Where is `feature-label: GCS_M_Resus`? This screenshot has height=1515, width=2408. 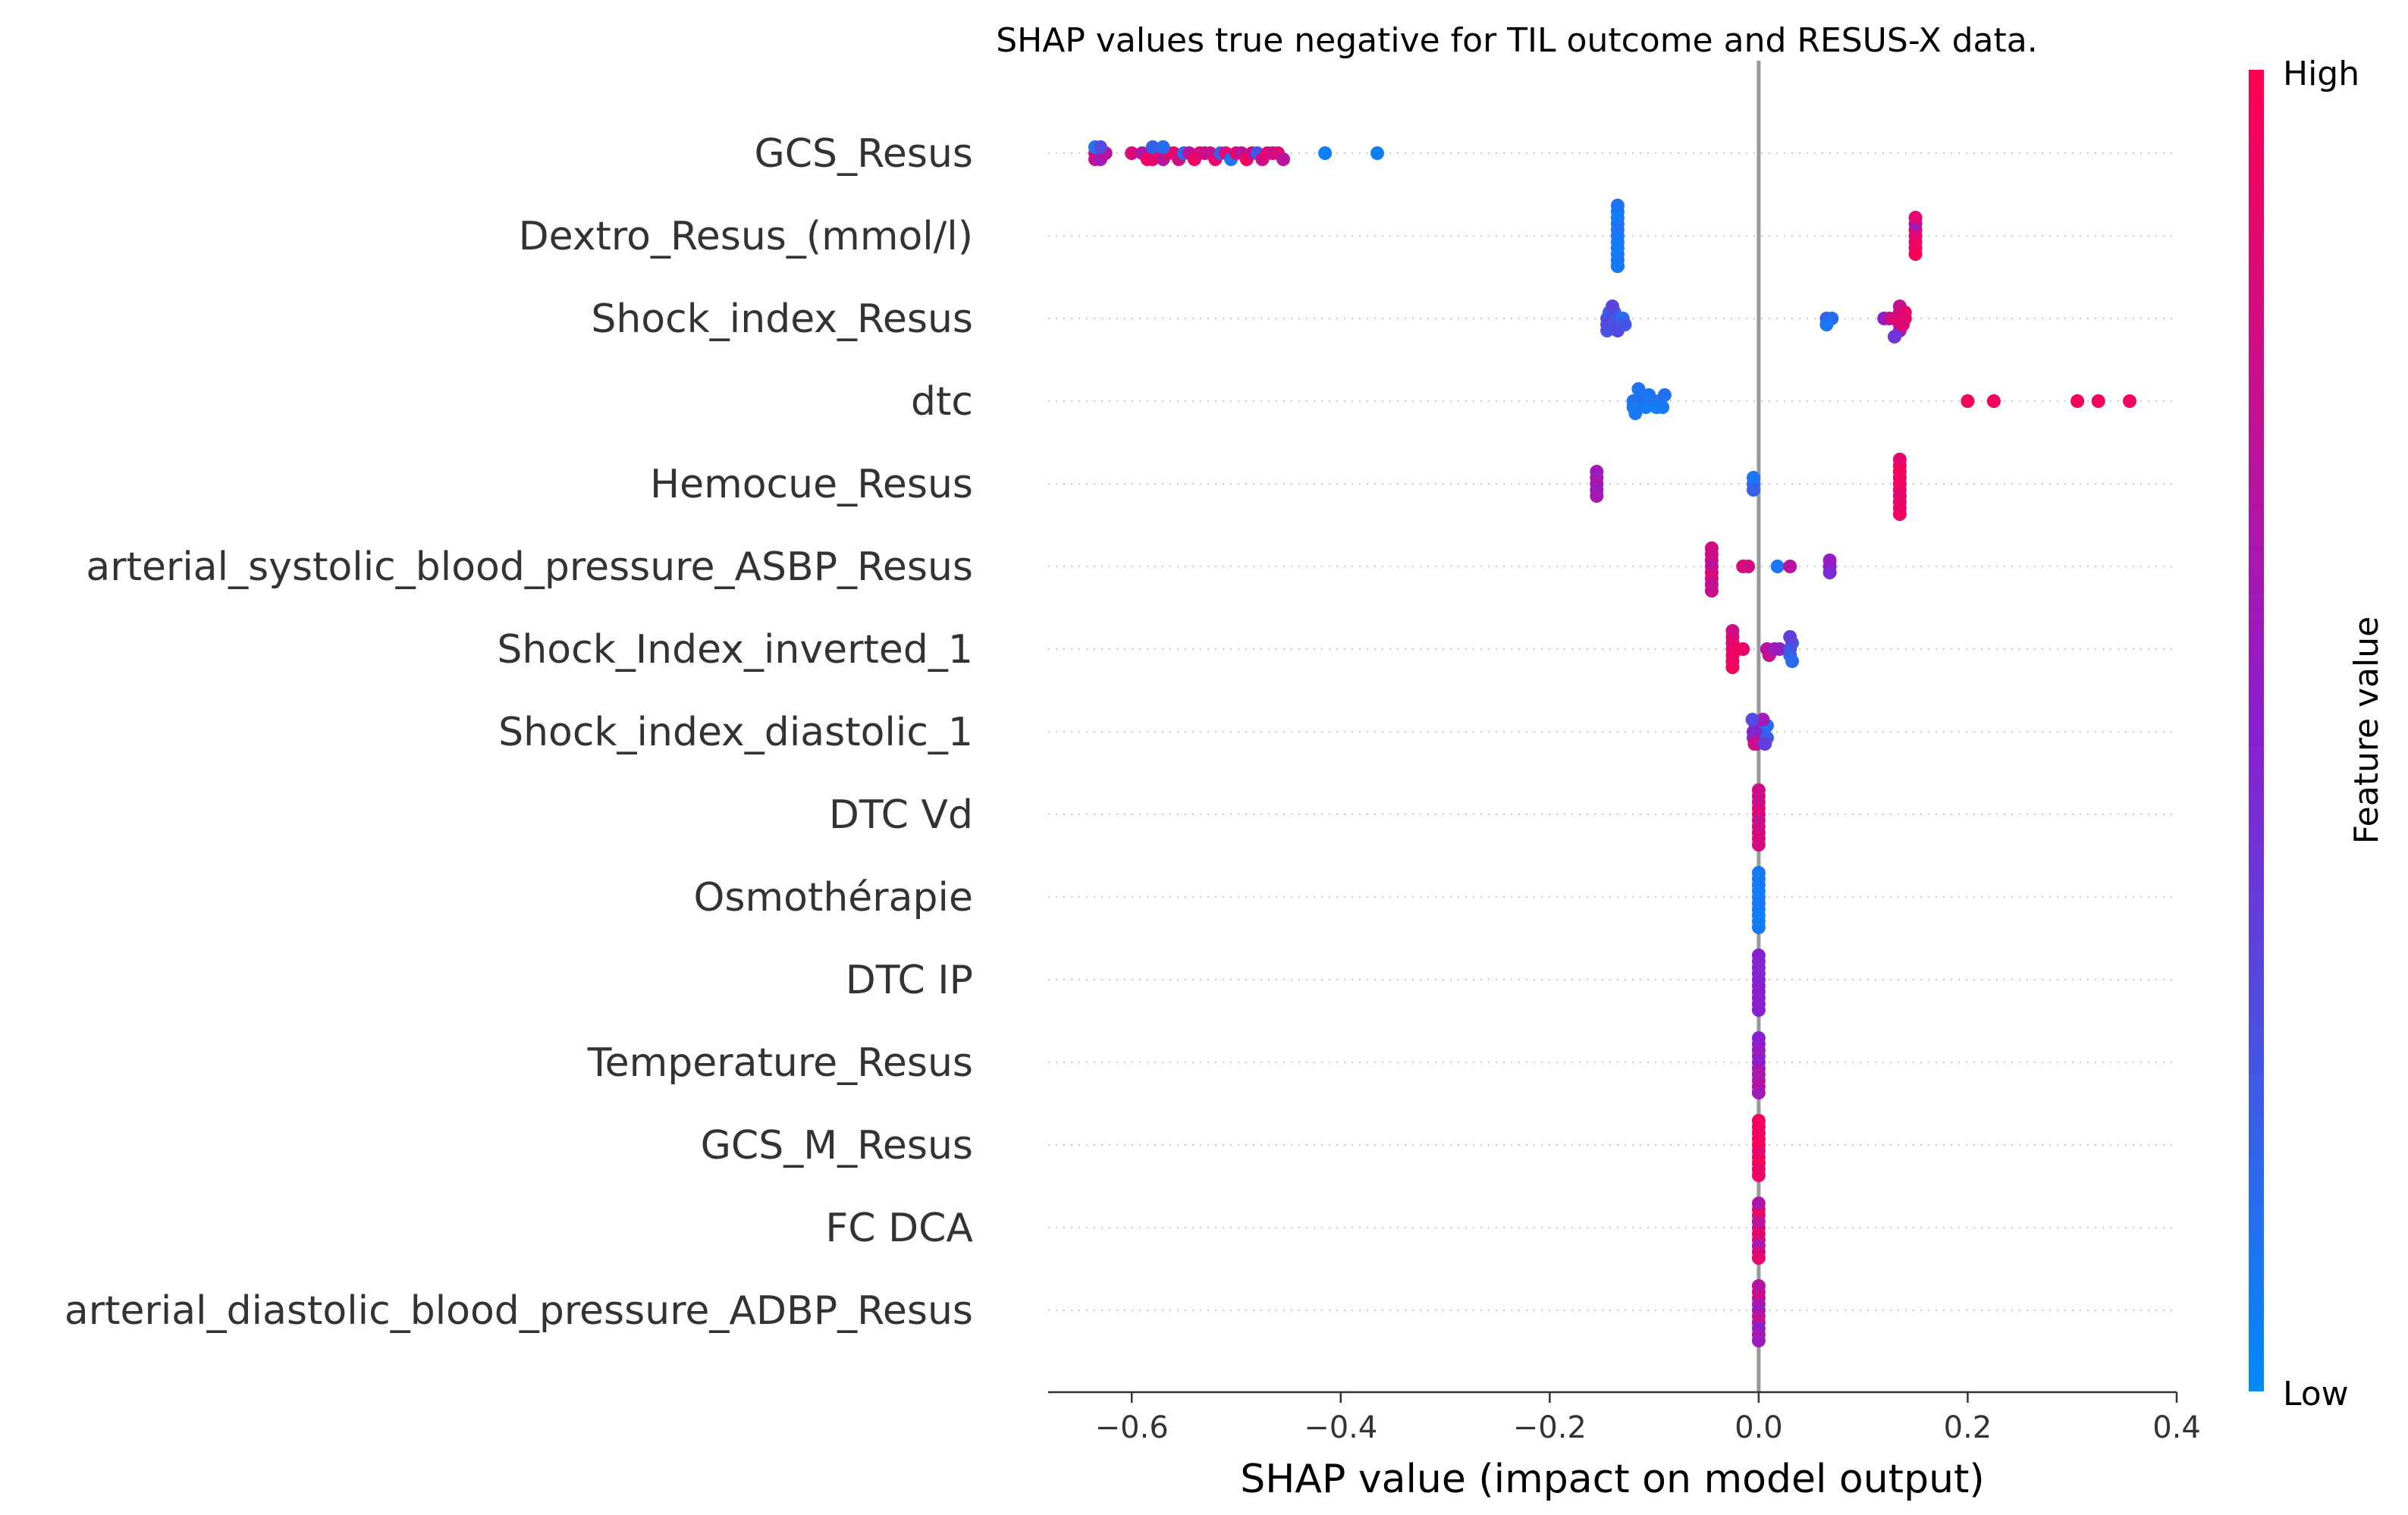 feature-label: GCS_M_Resus is located at coordinates (837, 1145).